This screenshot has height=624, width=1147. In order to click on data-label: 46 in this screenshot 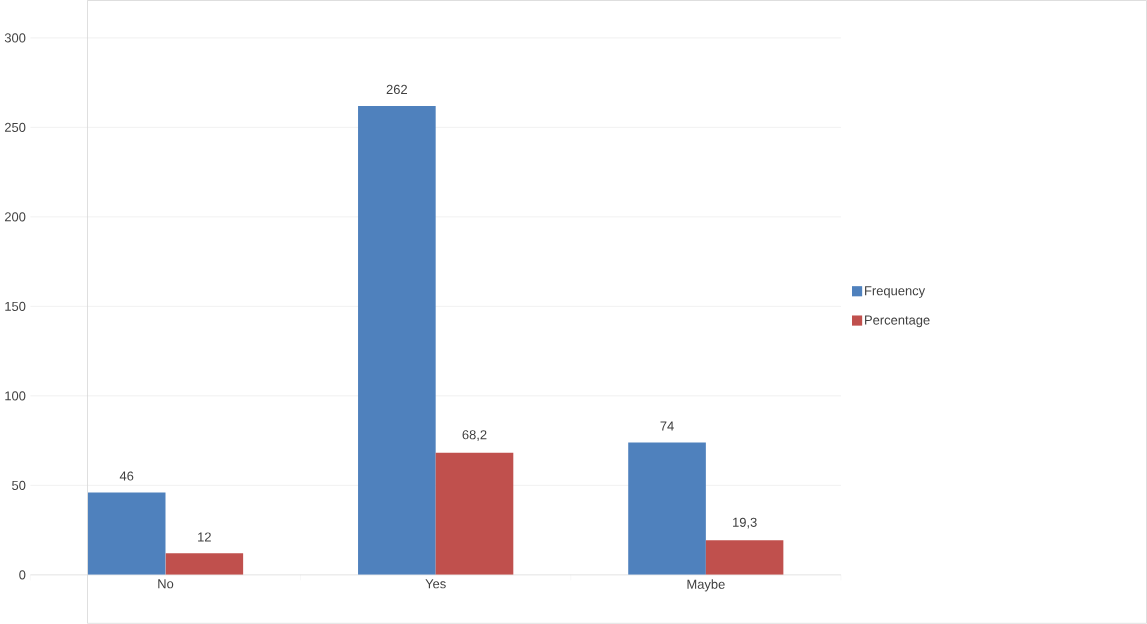, I will do `click(126, 476)`.